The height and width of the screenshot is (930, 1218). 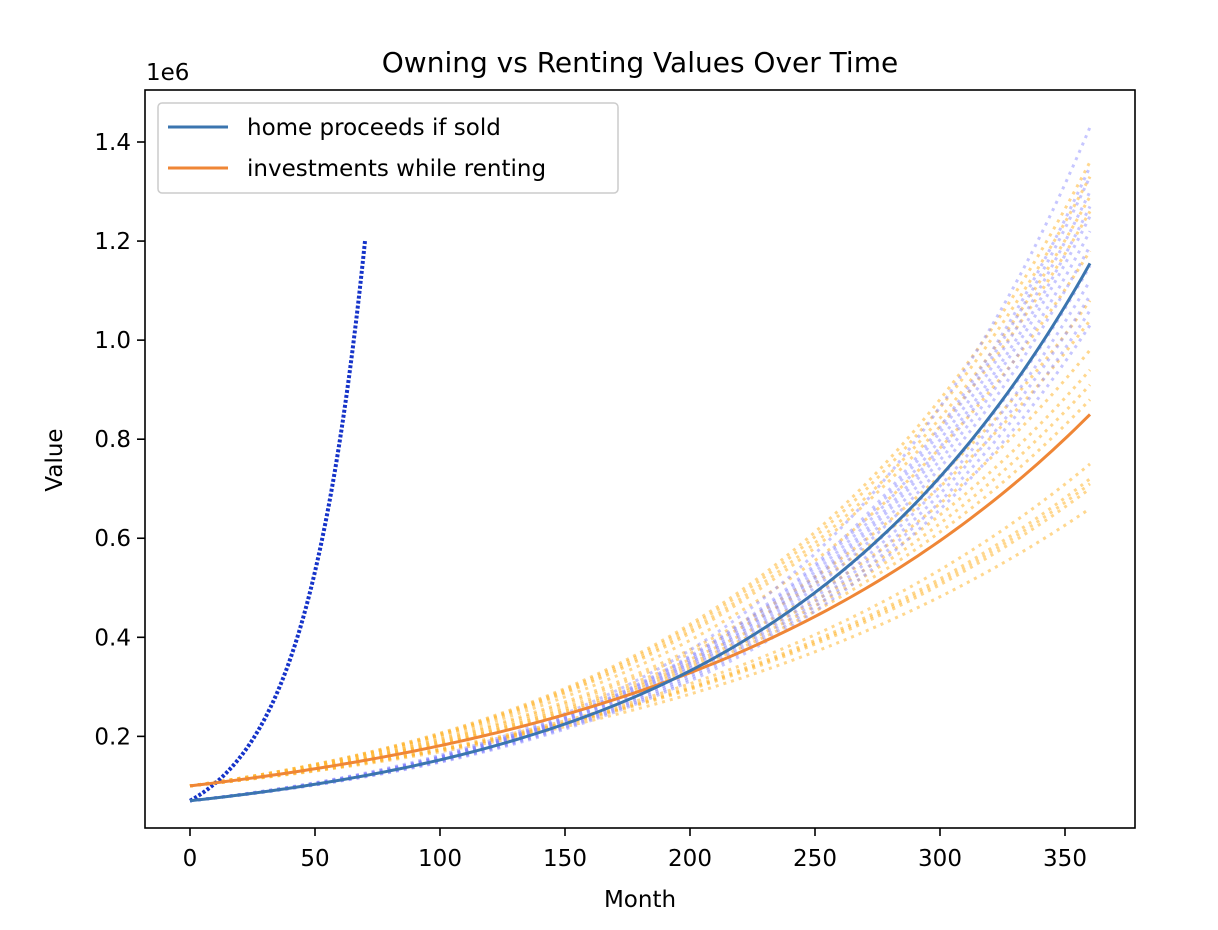 I want to click on y-tick-label: 0.6, so click(x=112, y=539).